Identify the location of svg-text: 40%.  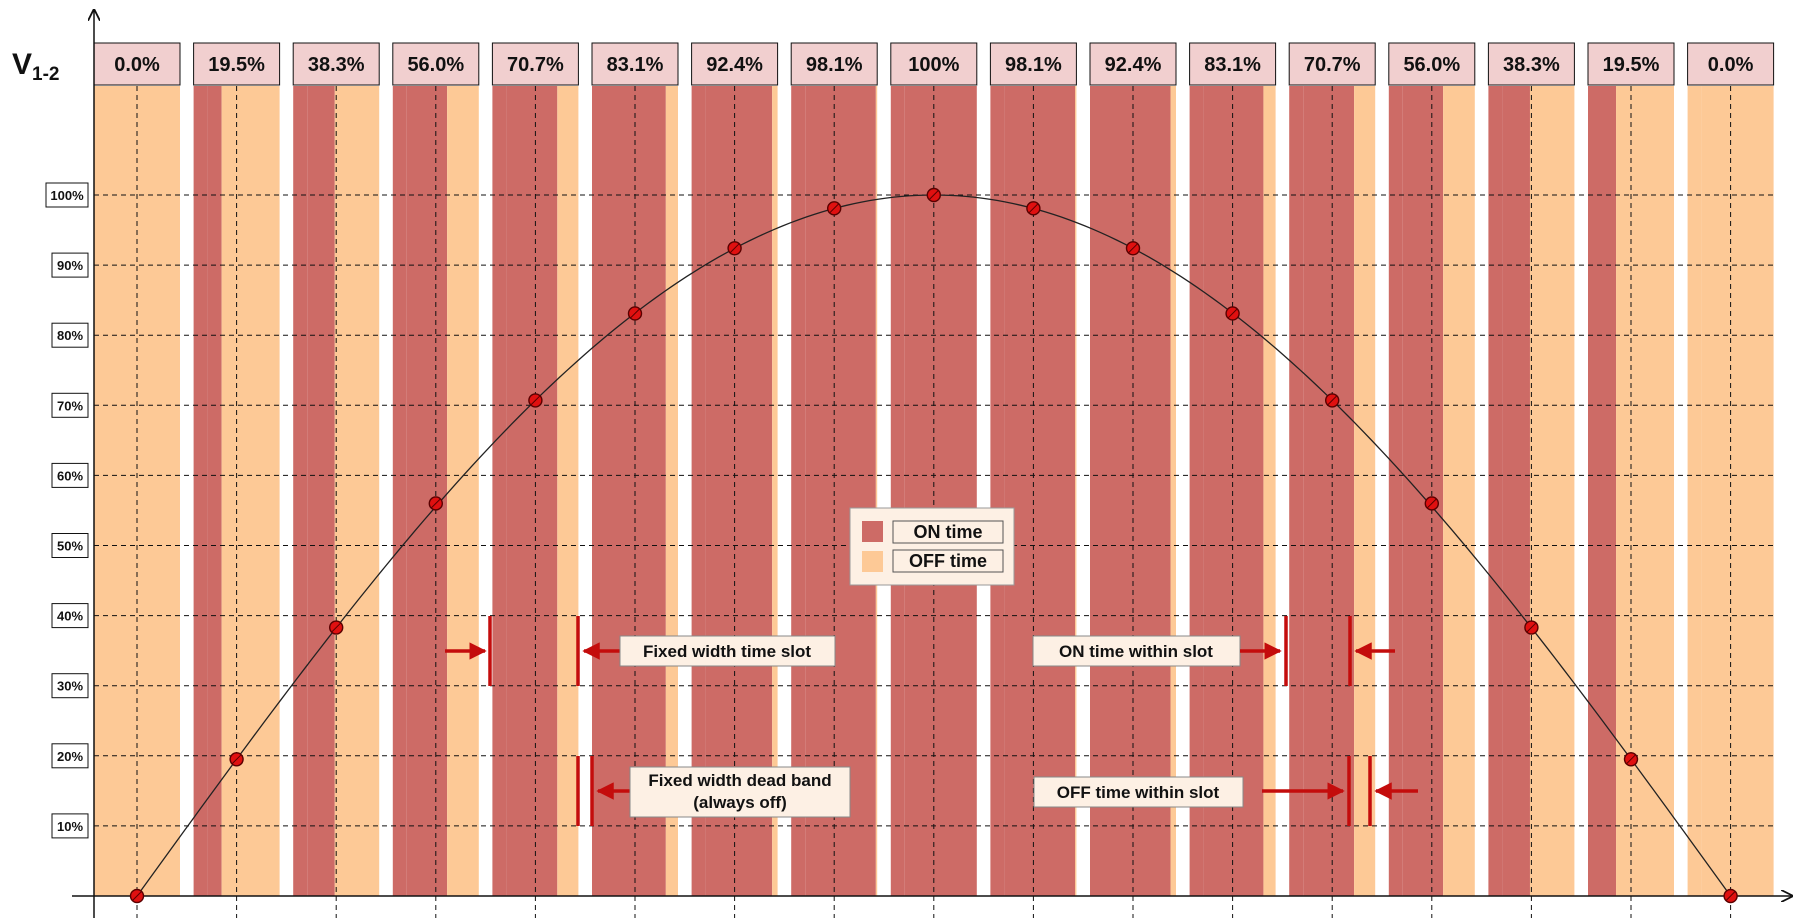
(70, 616).